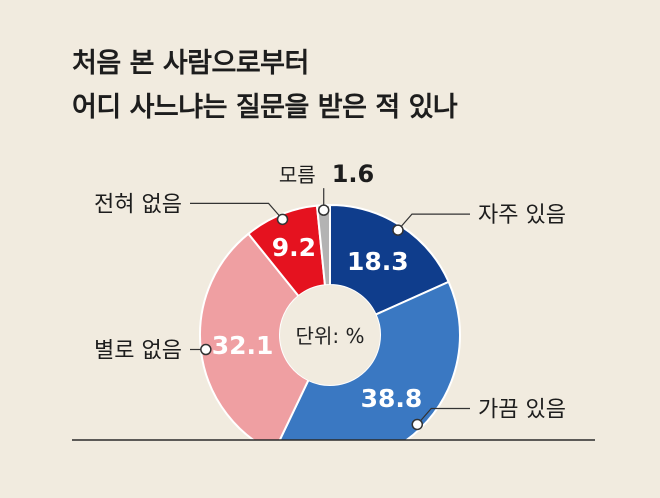 This screenshot has height=498, width=660. Describe the element at coordinates (417, 424) in the screenshot. I see `marker-가끔-있음` at that location.